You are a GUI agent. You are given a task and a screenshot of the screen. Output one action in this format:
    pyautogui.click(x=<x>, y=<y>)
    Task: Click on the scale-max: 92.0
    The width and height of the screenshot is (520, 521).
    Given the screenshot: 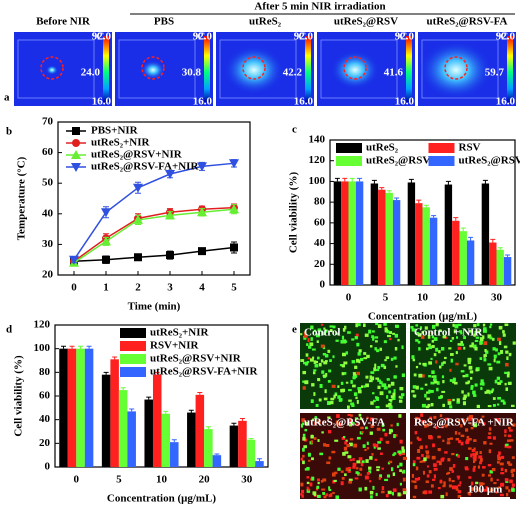 What is the action you would take?
    pyautogui.click(x=203, y=37)
    